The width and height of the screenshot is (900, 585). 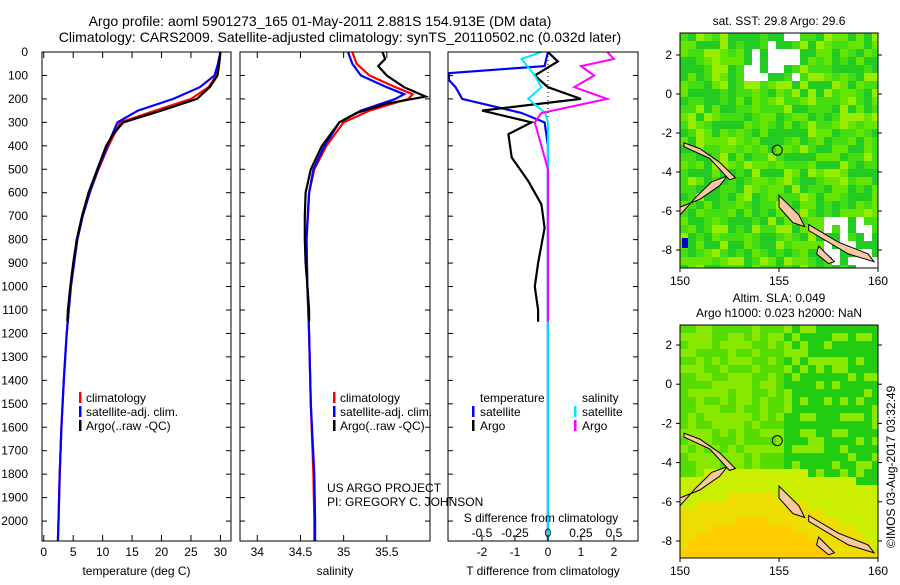 What do you see at coordinates (334, 411) in the screenshot?
I see `legend-swatch` at bounding box center [334, 411].